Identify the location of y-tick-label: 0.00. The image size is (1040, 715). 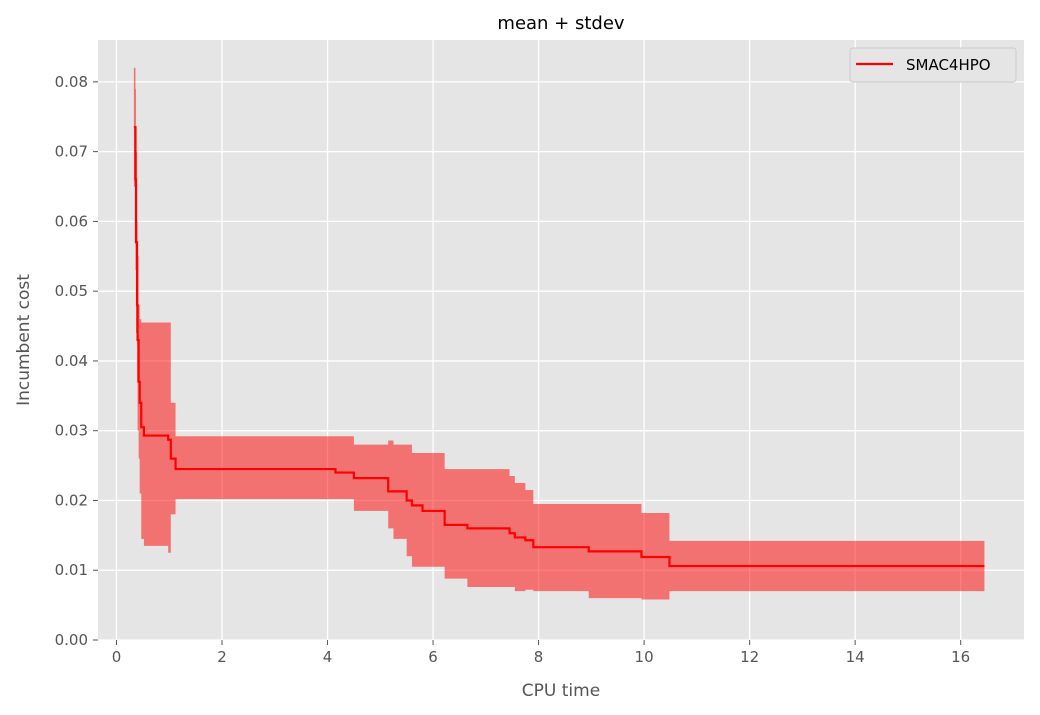
(71, 640).